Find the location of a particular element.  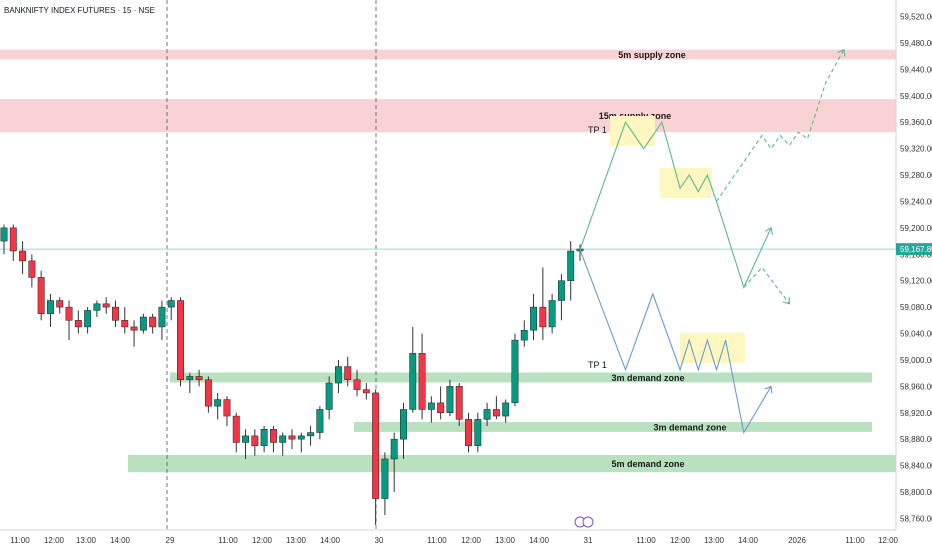

price-tick-label: 58,840.00 is located at coordinates (916, 466).